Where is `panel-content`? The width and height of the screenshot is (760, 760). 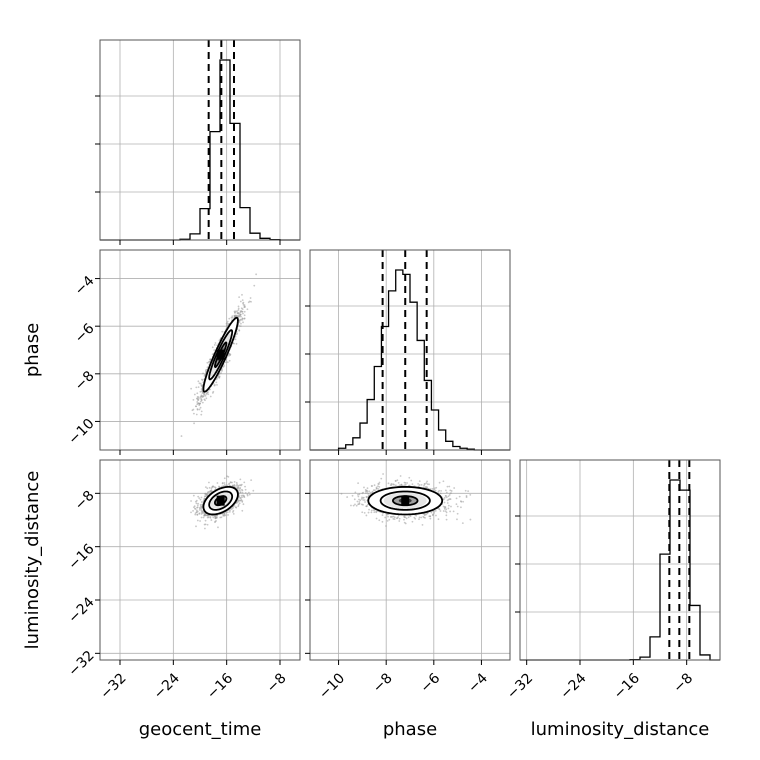 panel-content is located at coordinates (222, 502).